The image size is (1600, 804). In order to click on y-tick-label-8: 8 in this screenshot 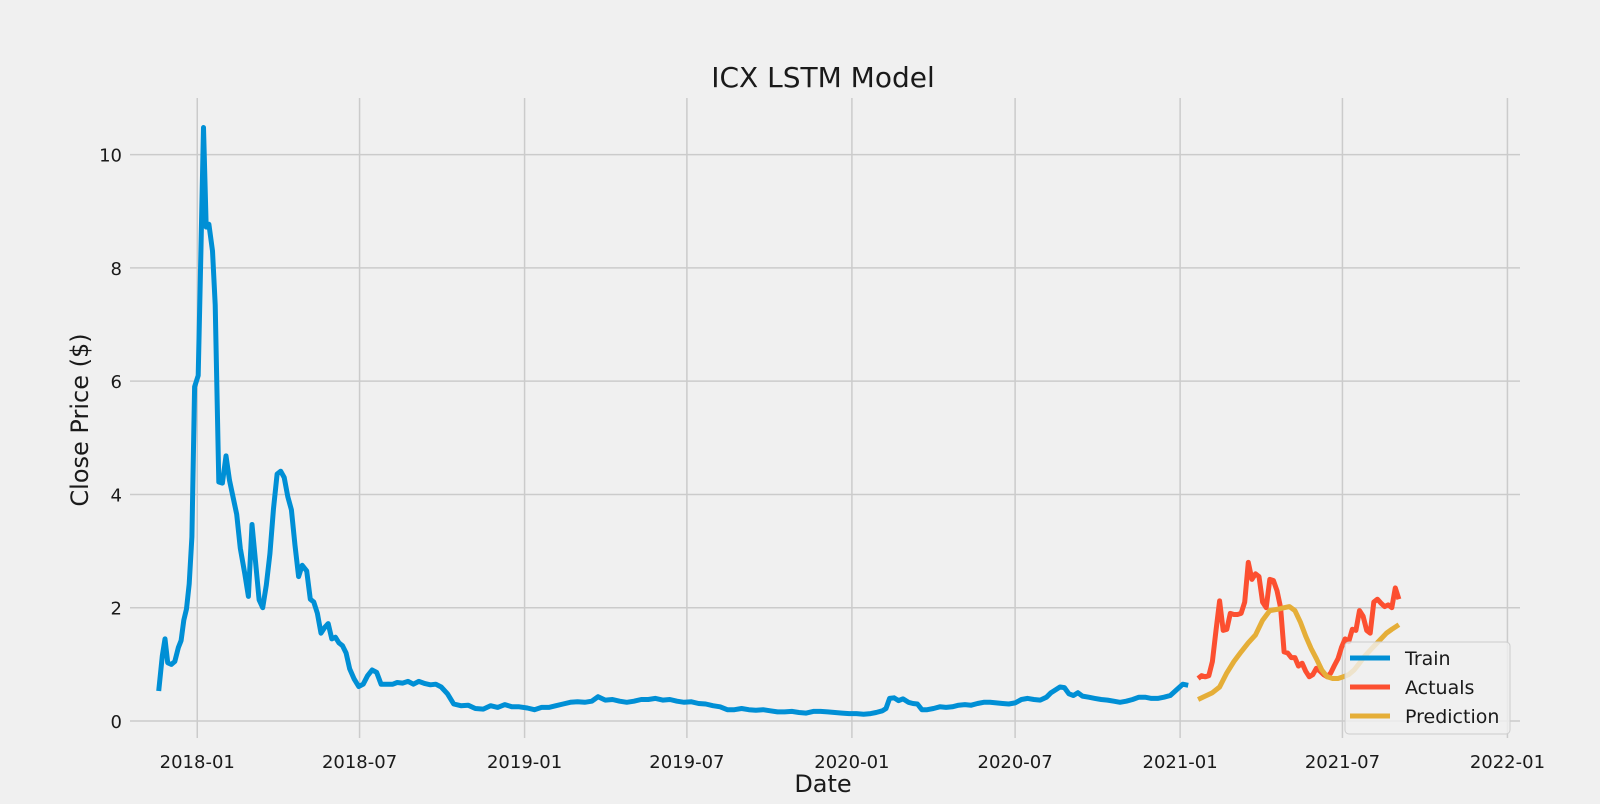, I will do `click(116, 269)`.